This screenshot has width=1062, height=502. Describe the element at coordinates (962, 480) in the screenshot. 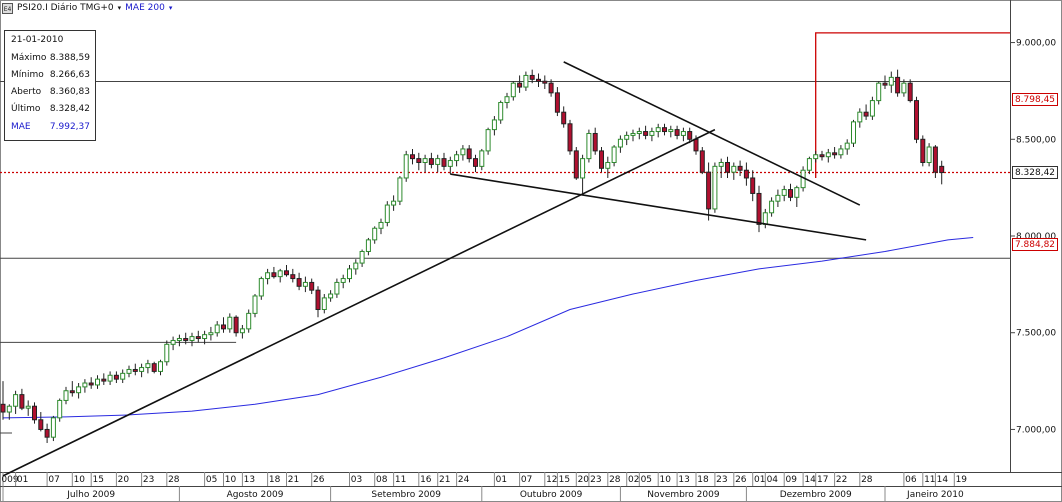

I see `x-tick-label: 19` at that location.